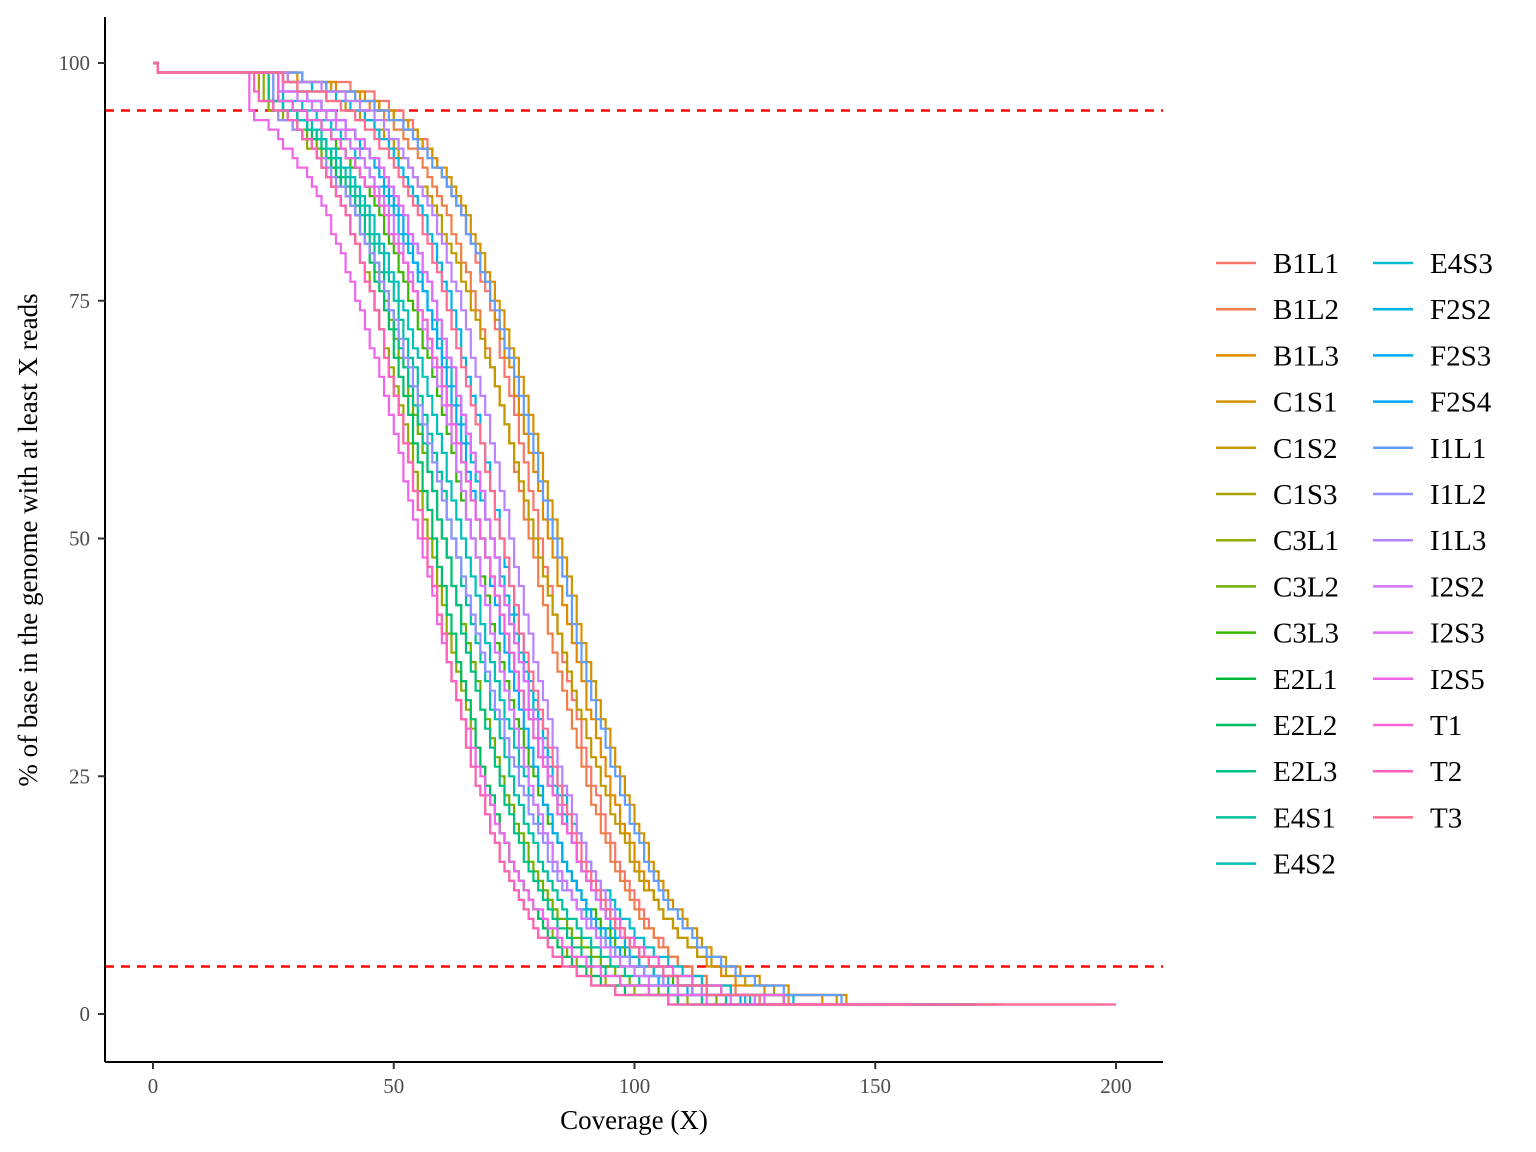 The height and width of the screenshot is (1152, 1536). I want to click on x-axis-title: Coverage (X), so click(634, 1120).